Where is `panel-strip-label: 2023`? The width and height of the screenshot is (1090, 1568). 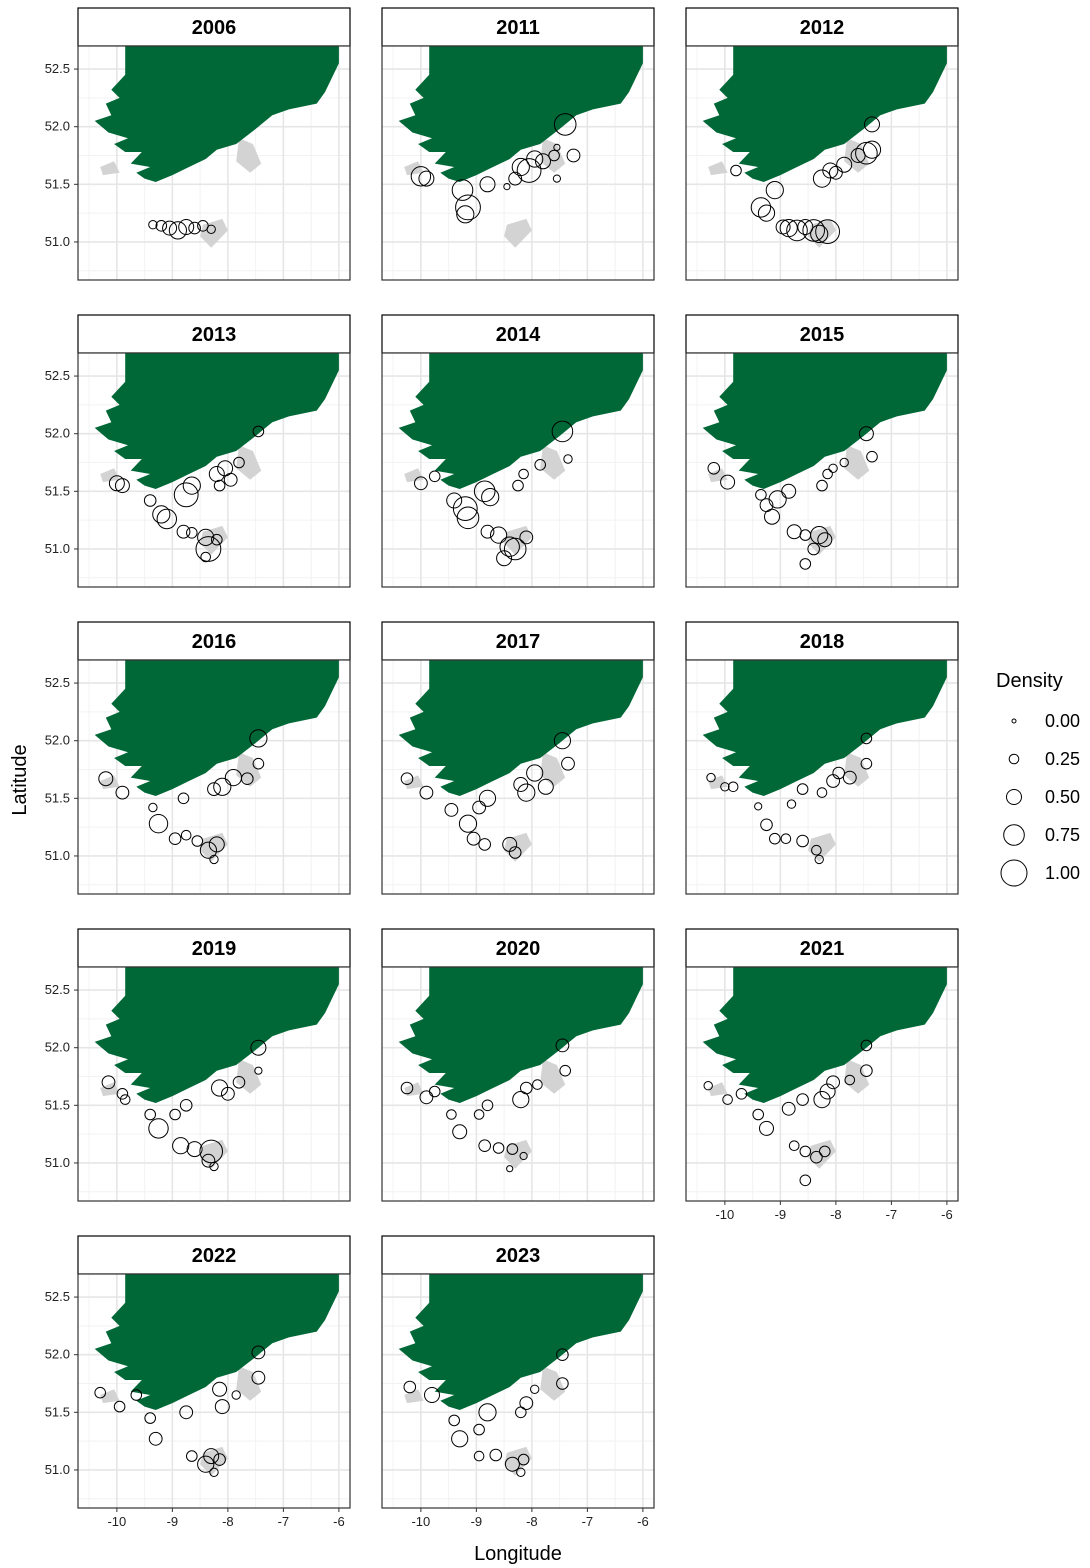 panel-strip-label: 2023 is located at coordinates (518, 1256).